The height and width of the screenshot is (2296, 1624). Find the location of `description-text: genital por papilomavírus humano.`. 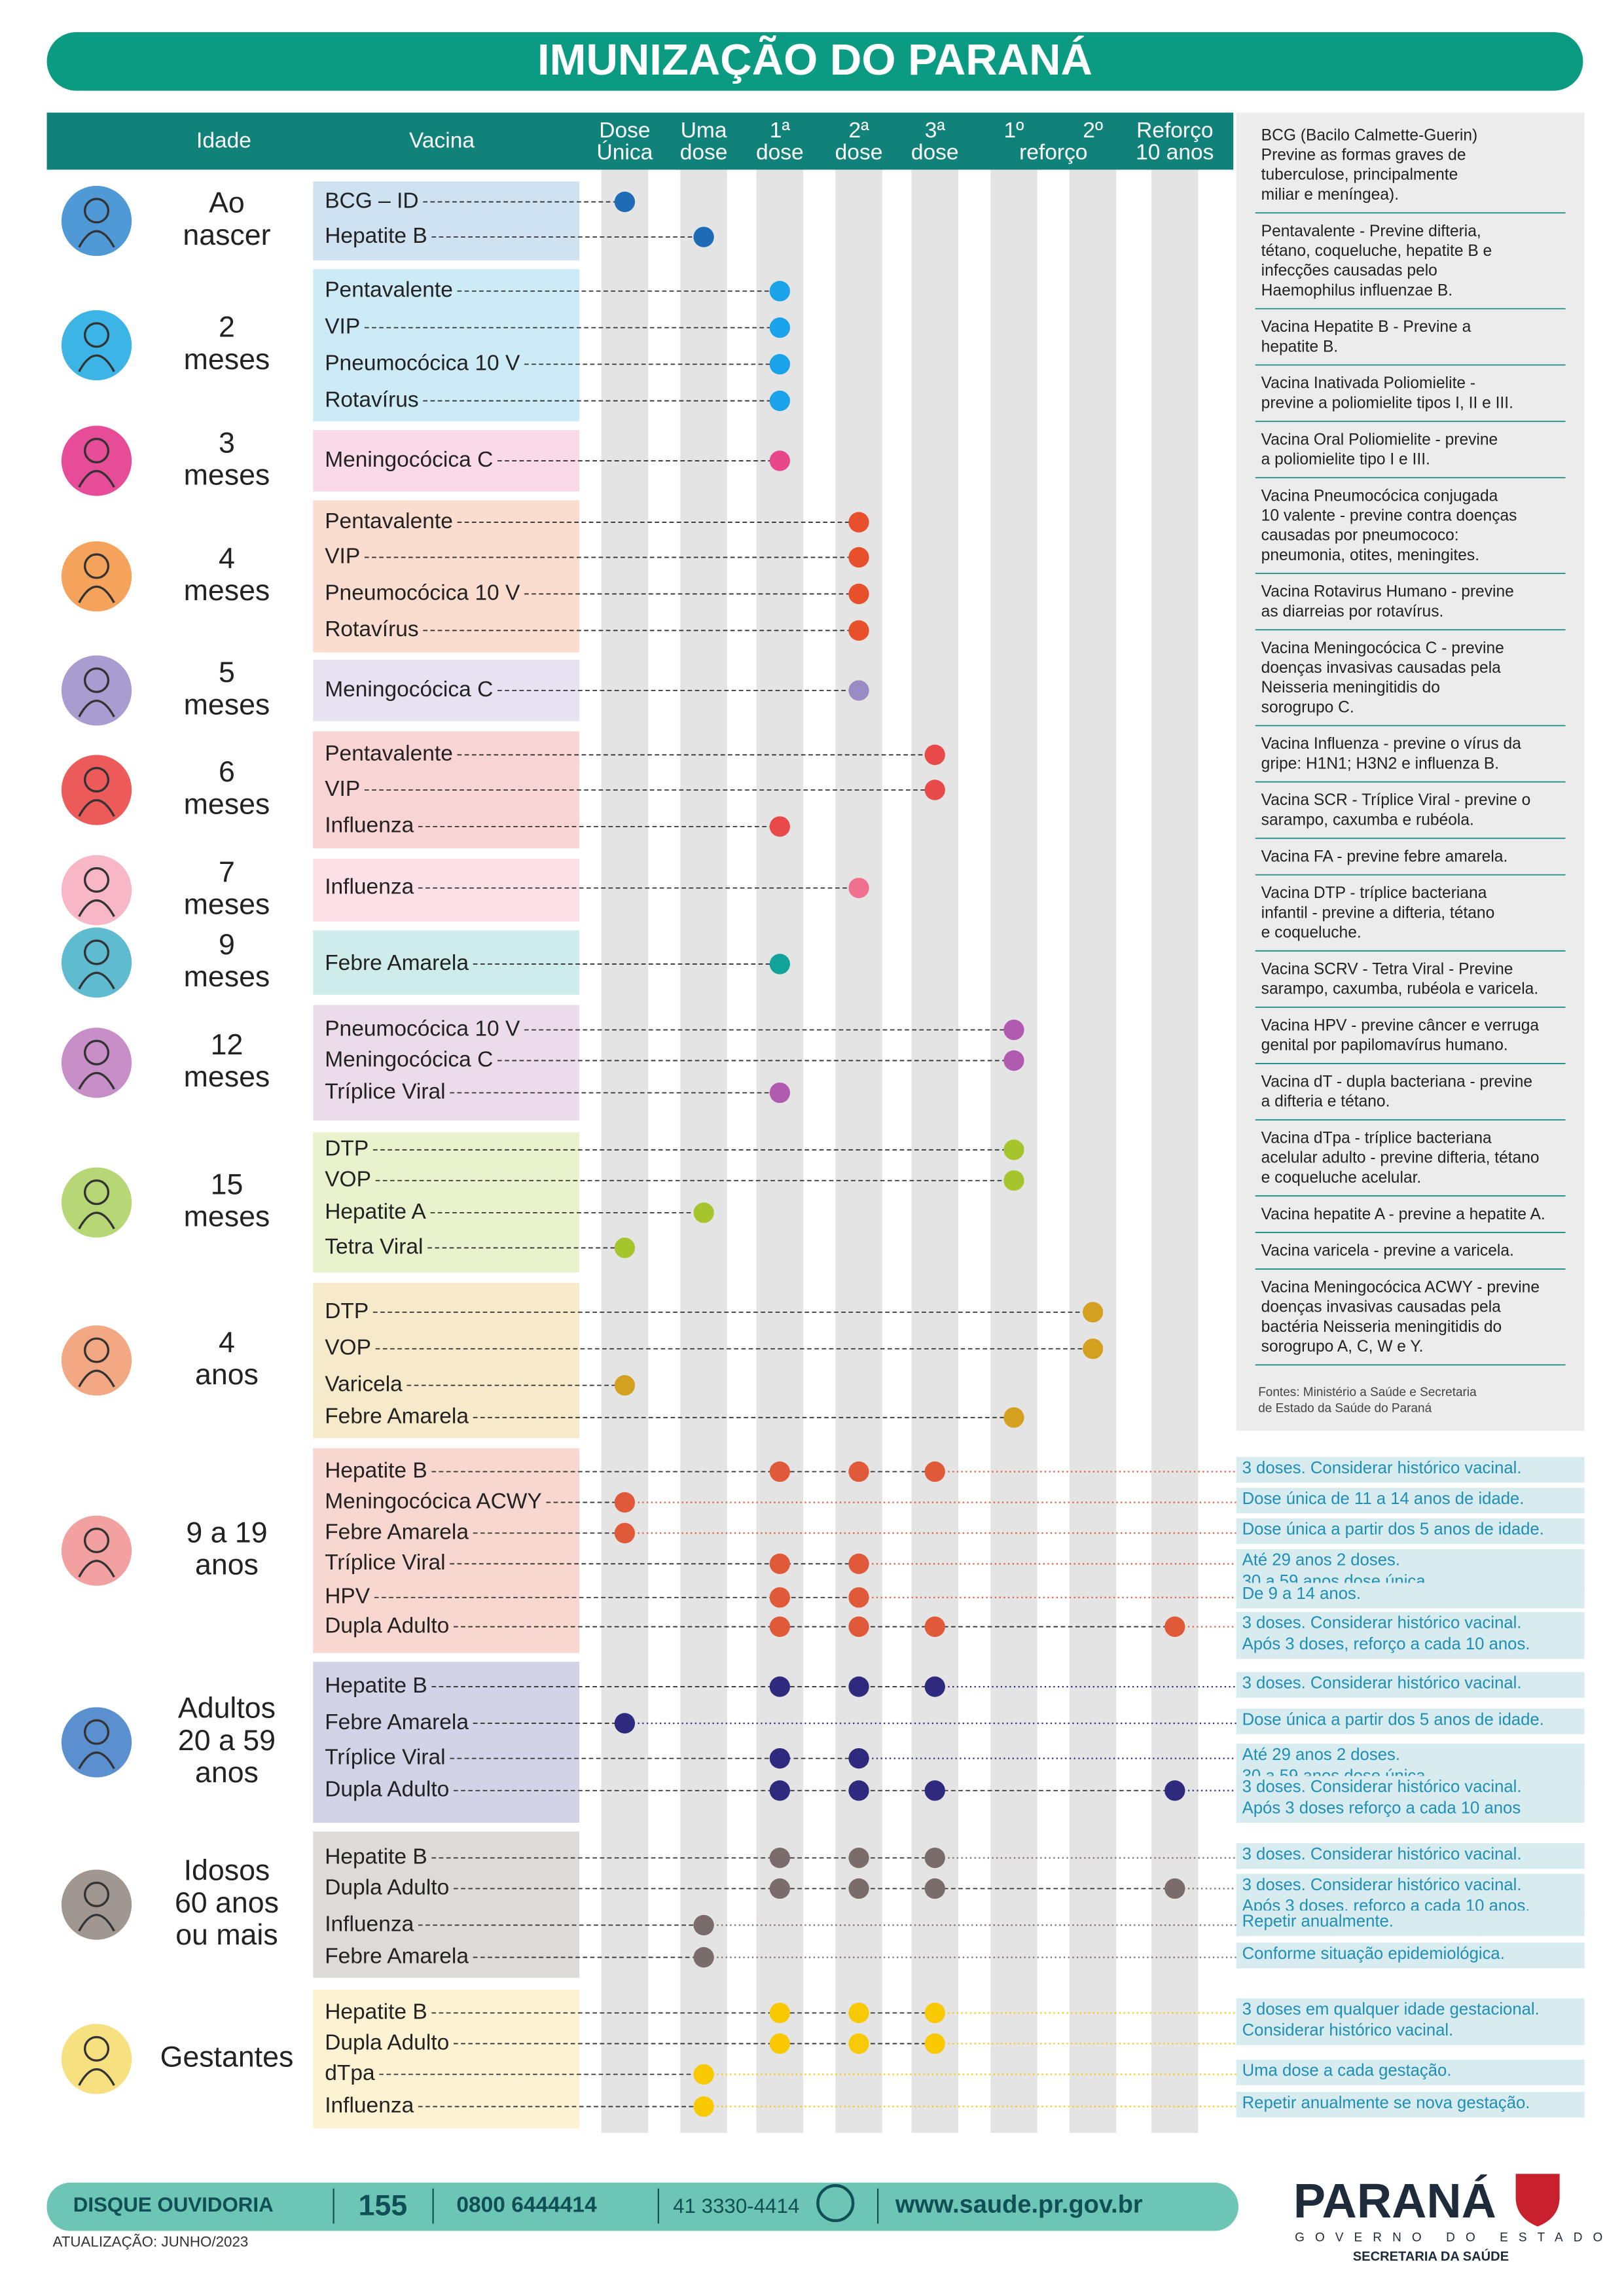

description-text: genital por papilomavírus humano. is located at coordinates (1384, 1045).